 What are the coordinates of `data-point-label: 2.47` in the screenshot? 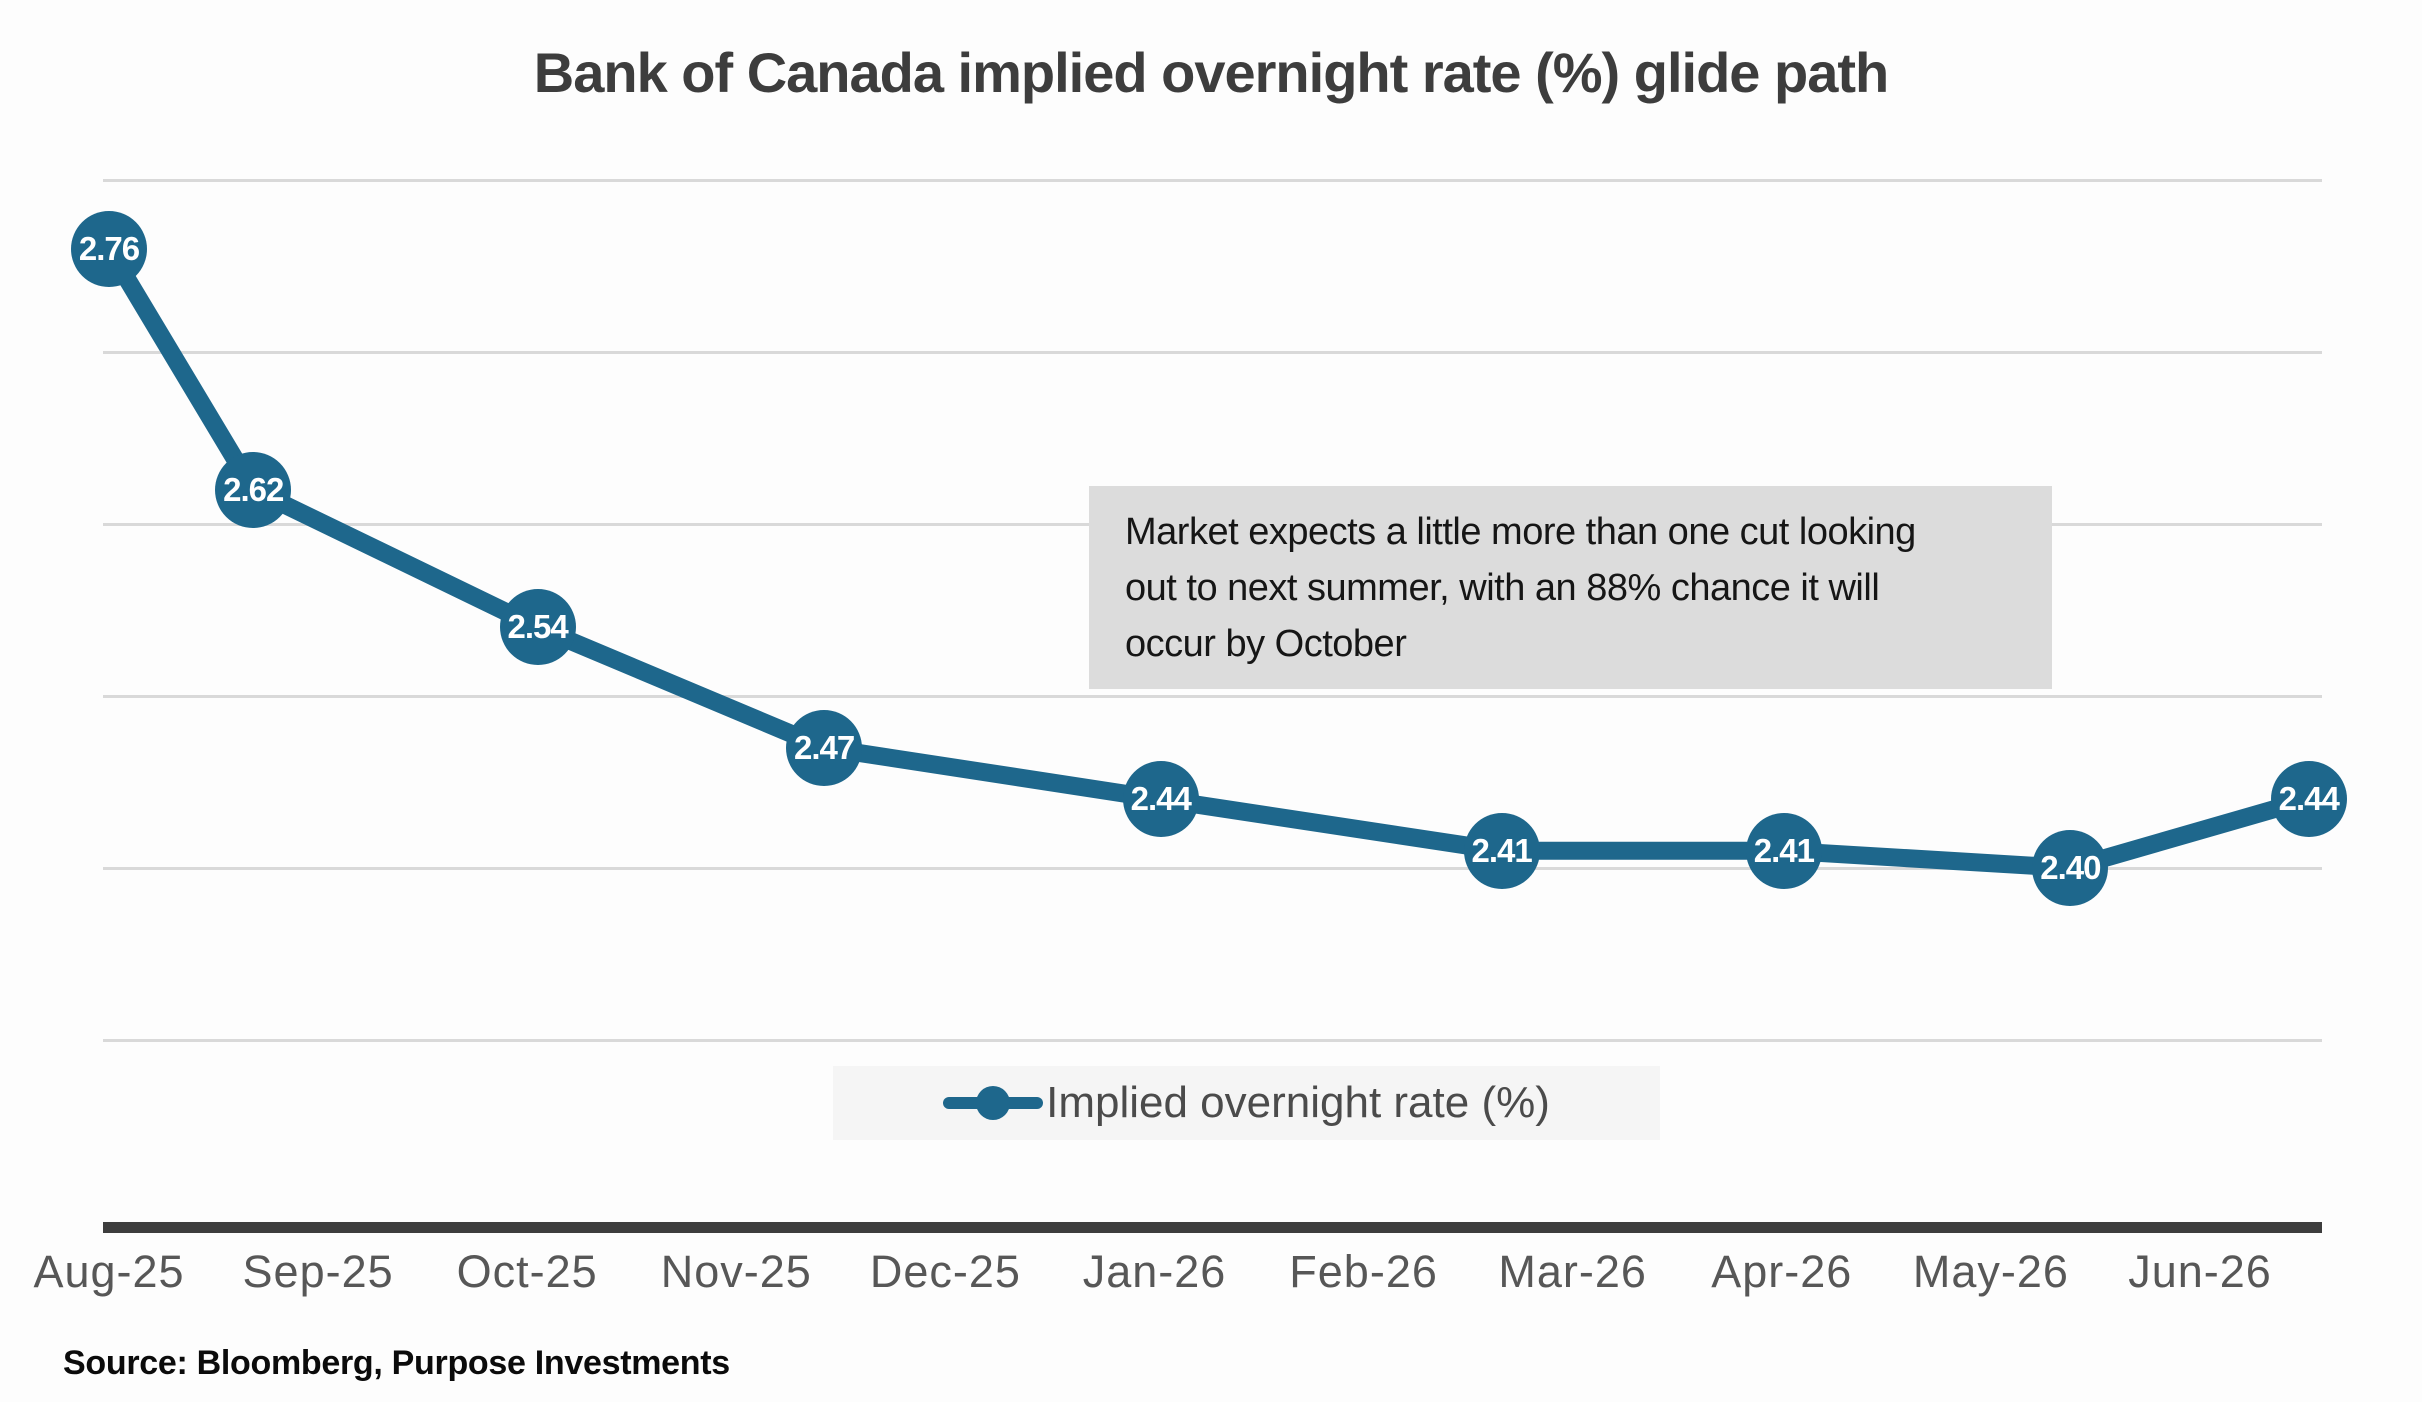 It's located at (824, 747).